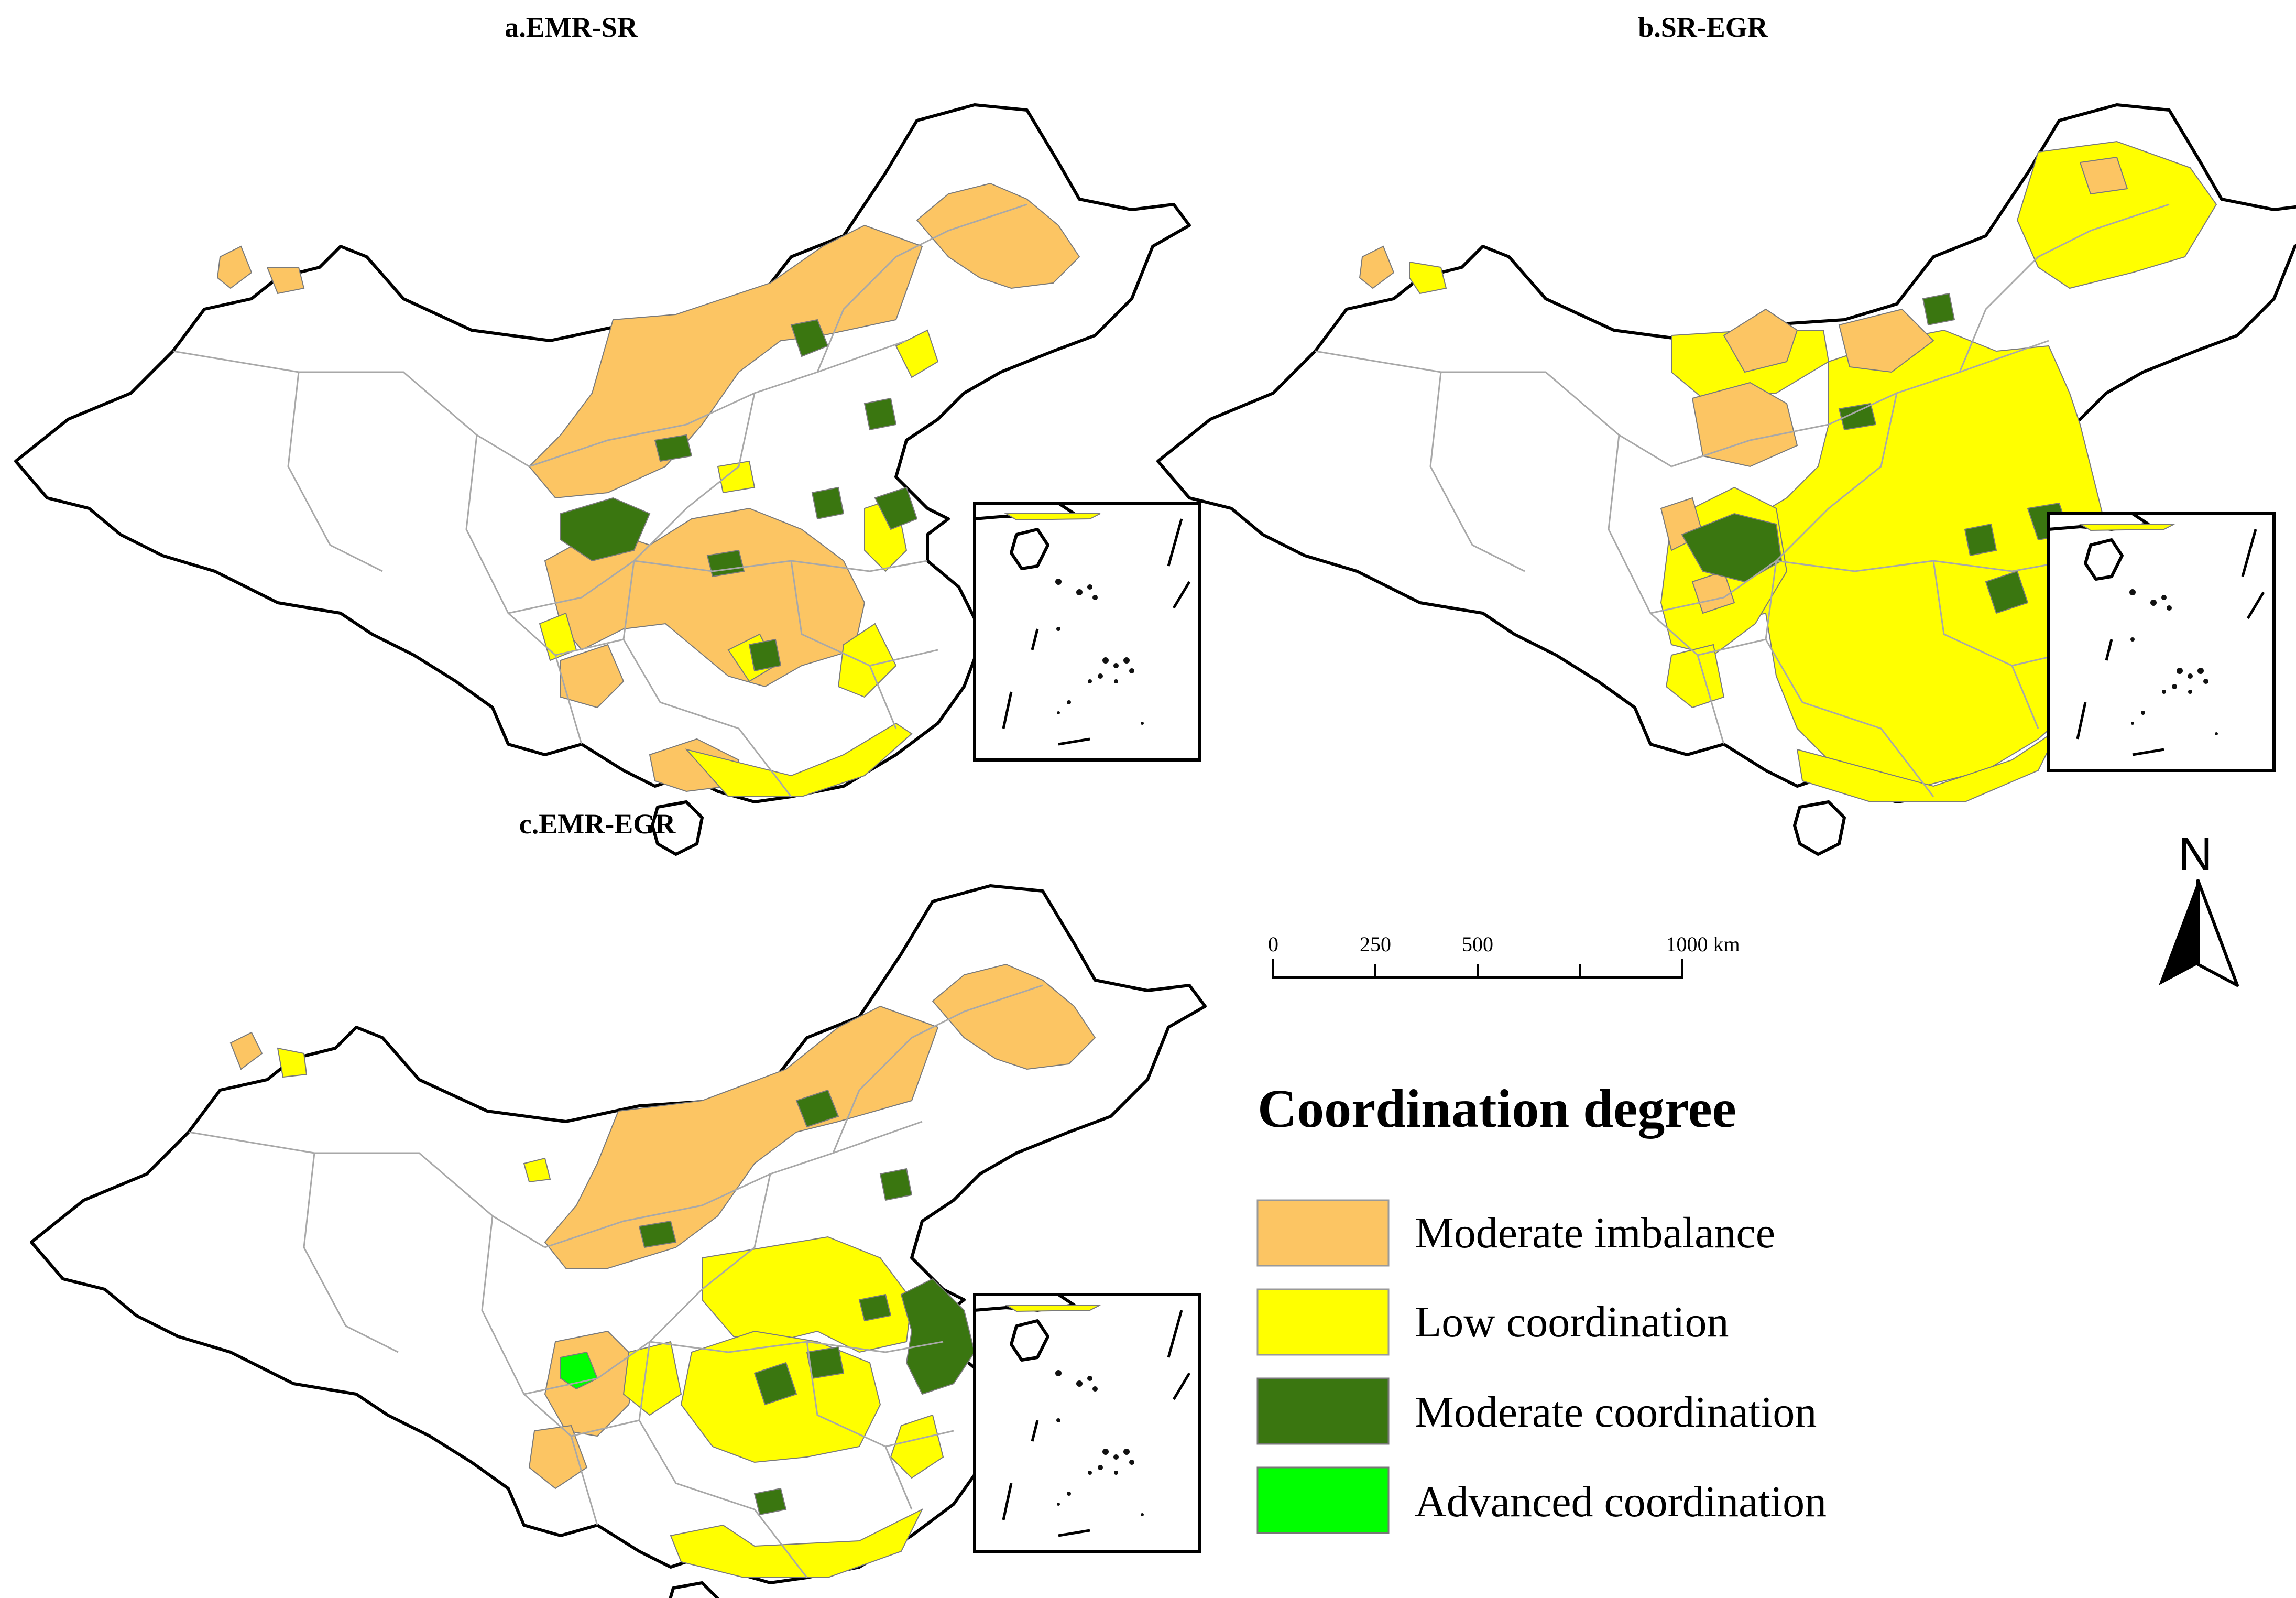 The image size is (2296, 1598). What do you see at coordinates (1616, 1412) in the screenshot?
I see `legend-label-moderate-coordination: Moderate coordination` at bounding box center [1616, 1412].